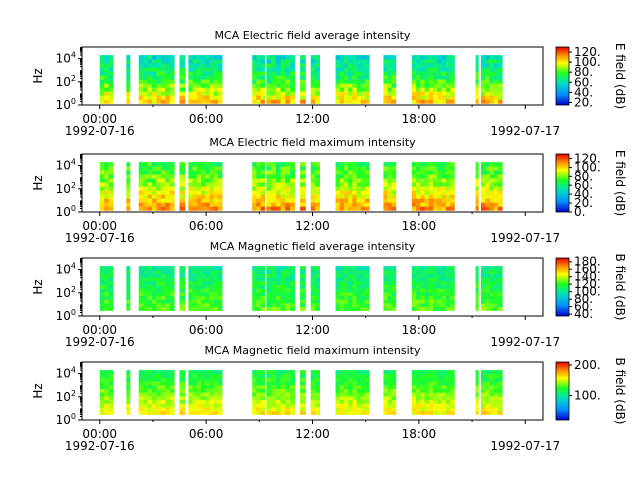  What do you see at coordinates (587, 269) in the screenshot?
I see `colorbar-tick-label: 160.` at bounding box center [587, 269].